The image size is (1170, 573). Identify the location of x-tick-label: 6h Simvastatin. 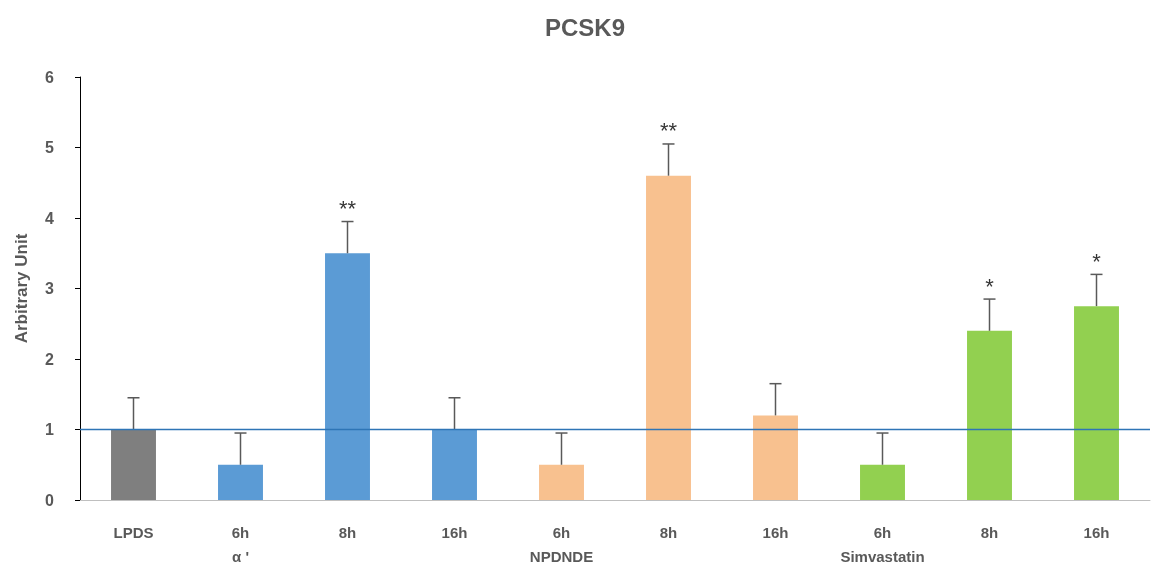
(882, 544).